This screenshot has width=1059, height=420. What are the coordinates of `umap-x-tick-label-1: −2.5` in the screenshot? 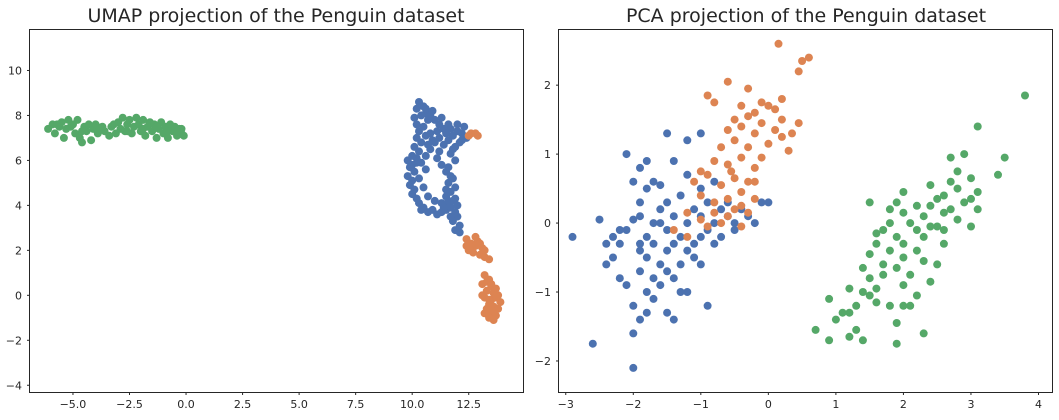 It's located at (129, 404).